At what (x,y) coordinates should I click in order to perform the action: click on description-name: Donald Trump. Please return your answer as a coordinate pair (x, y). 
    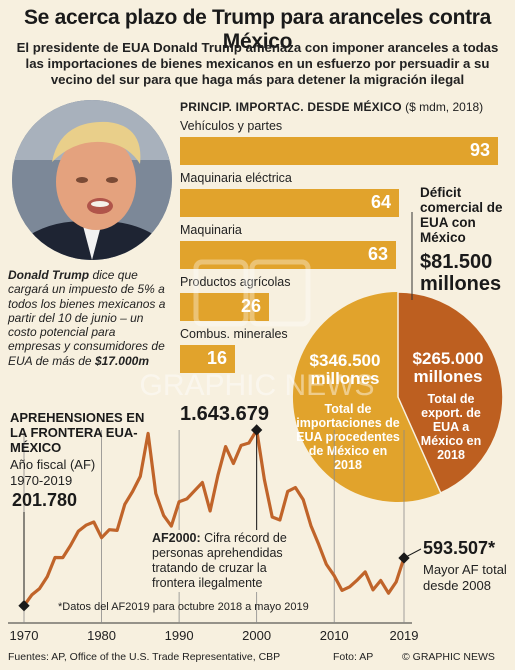
    Looking at the image, I should click on (49, 275).